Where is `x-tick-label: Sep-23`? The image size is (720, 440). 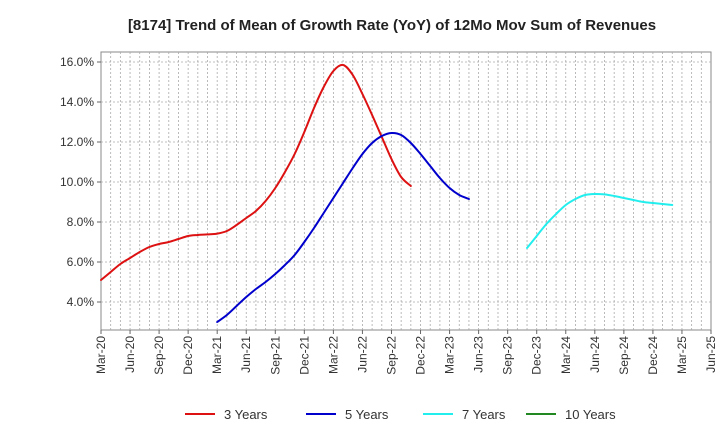 x-tick-label: Sep-23 is located at coordinates (508, 355).